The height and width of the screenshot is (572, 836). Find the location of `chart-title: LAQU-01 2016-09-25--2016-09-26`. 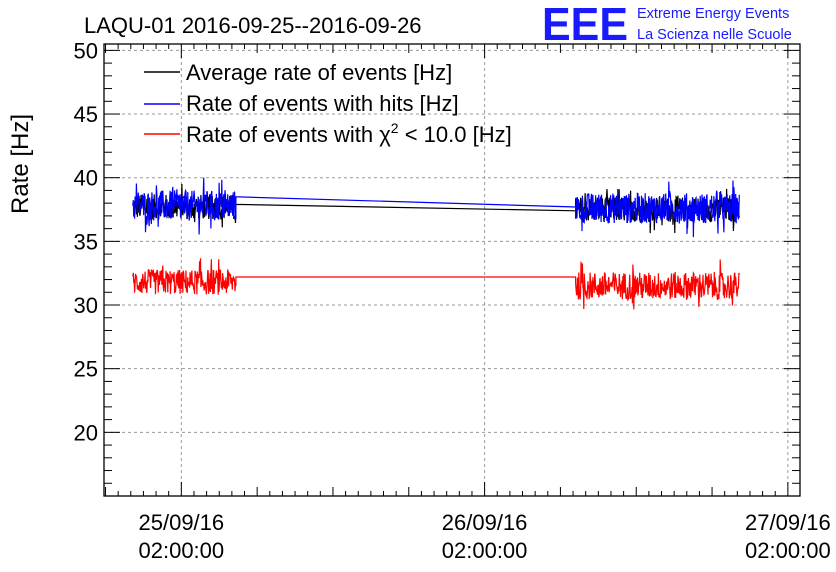

chart-title: LAQU-01 2016-09-25--2016-09-26 is located at coordinates (253, 25).